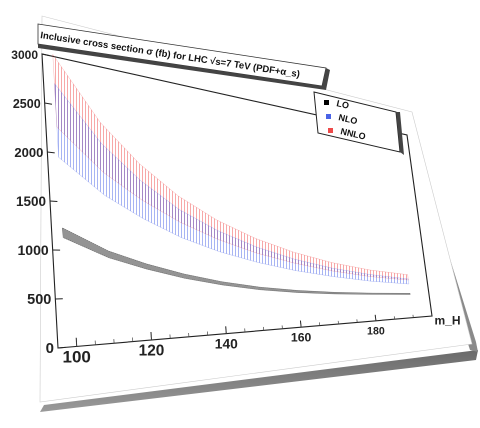  I want to click on legend-marker-lo, so click(326, 102).